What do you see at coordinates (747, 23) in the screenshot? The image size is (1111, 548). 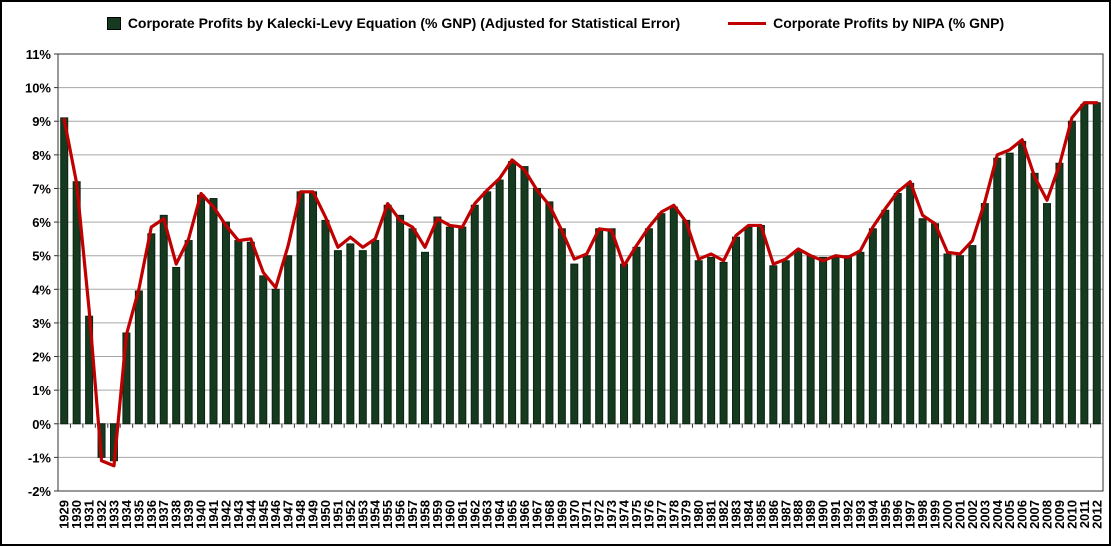 I see `nipa-line-icon` at bounding box center [747, 23].